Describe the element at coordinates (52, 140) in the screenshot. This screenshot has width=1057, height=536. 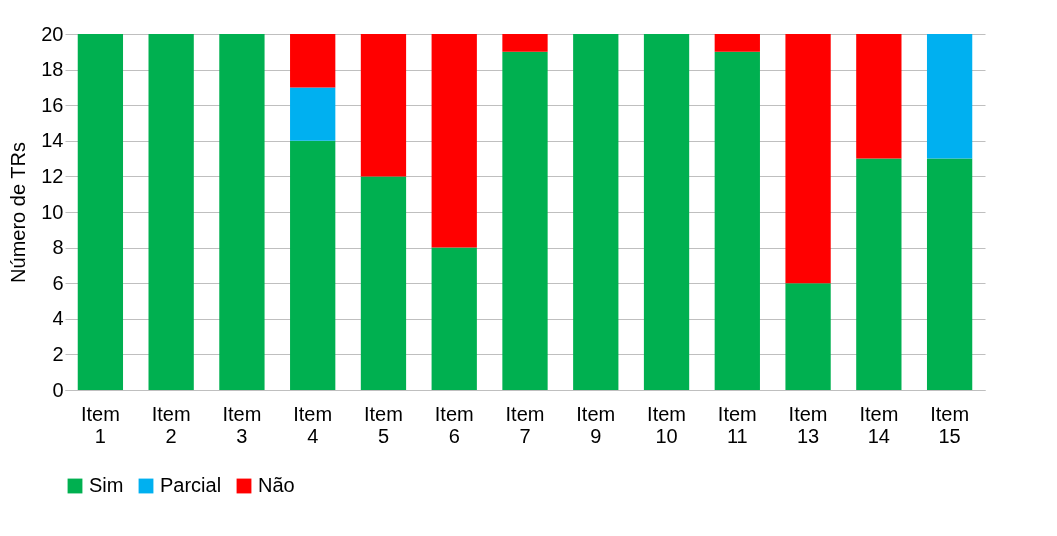
I see `y-tick-label: 14` at that location.